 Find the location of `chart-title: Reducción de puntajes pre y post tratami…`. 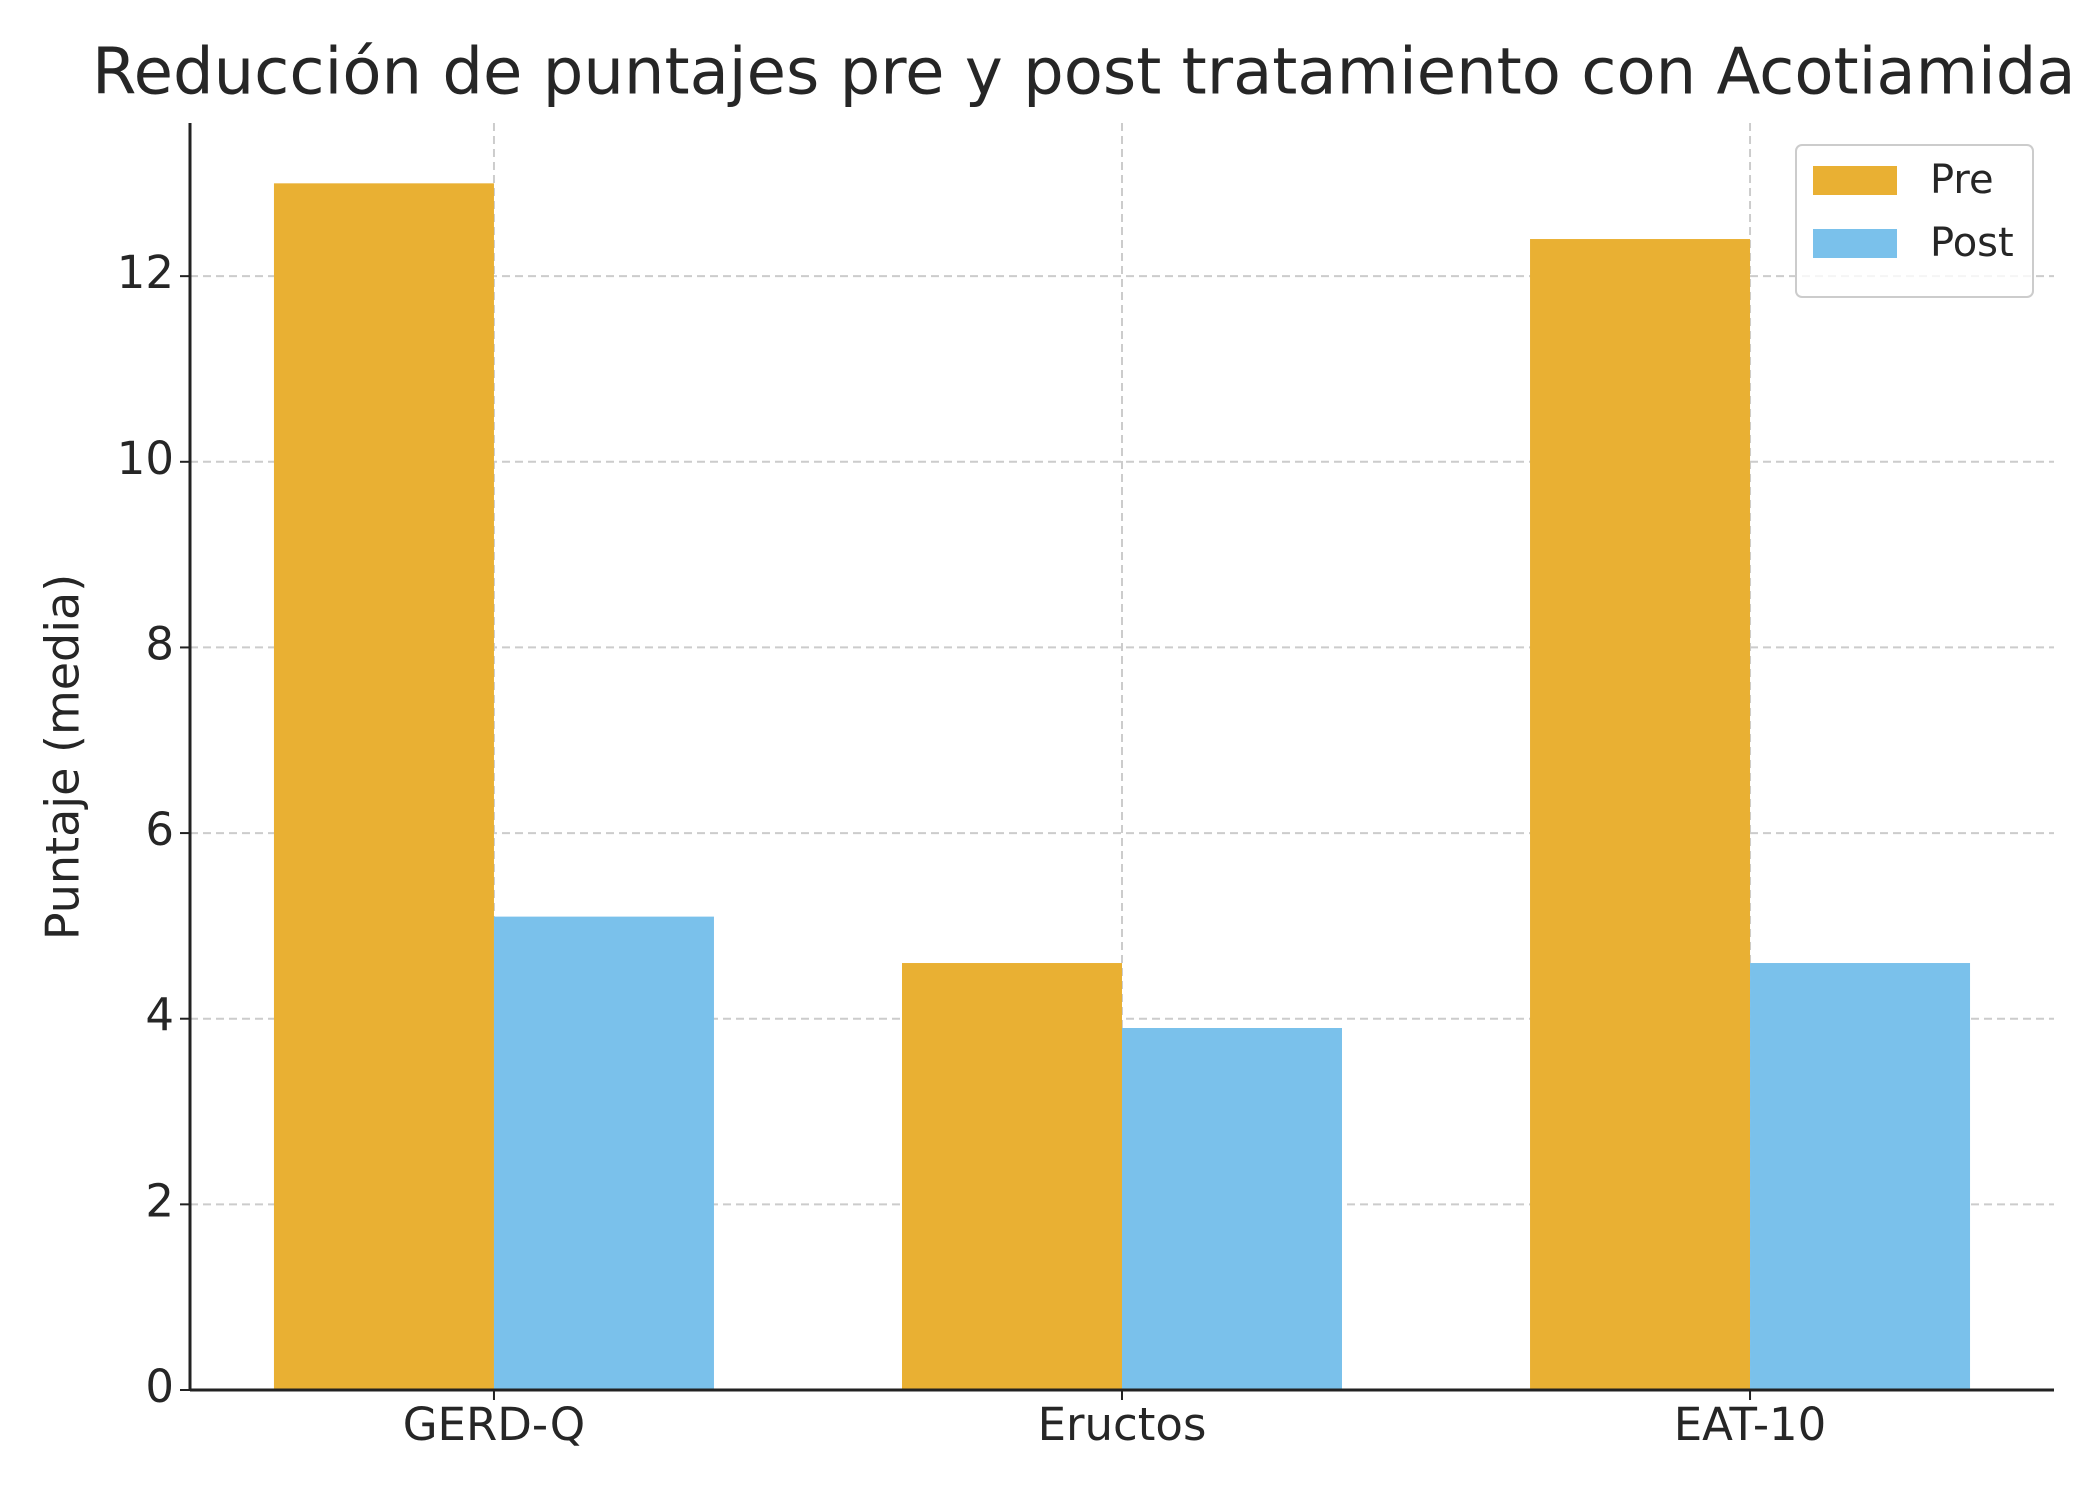

chart-title: Reducción de puntajes pre y post tratami… is located at coordinates (1084, 73).